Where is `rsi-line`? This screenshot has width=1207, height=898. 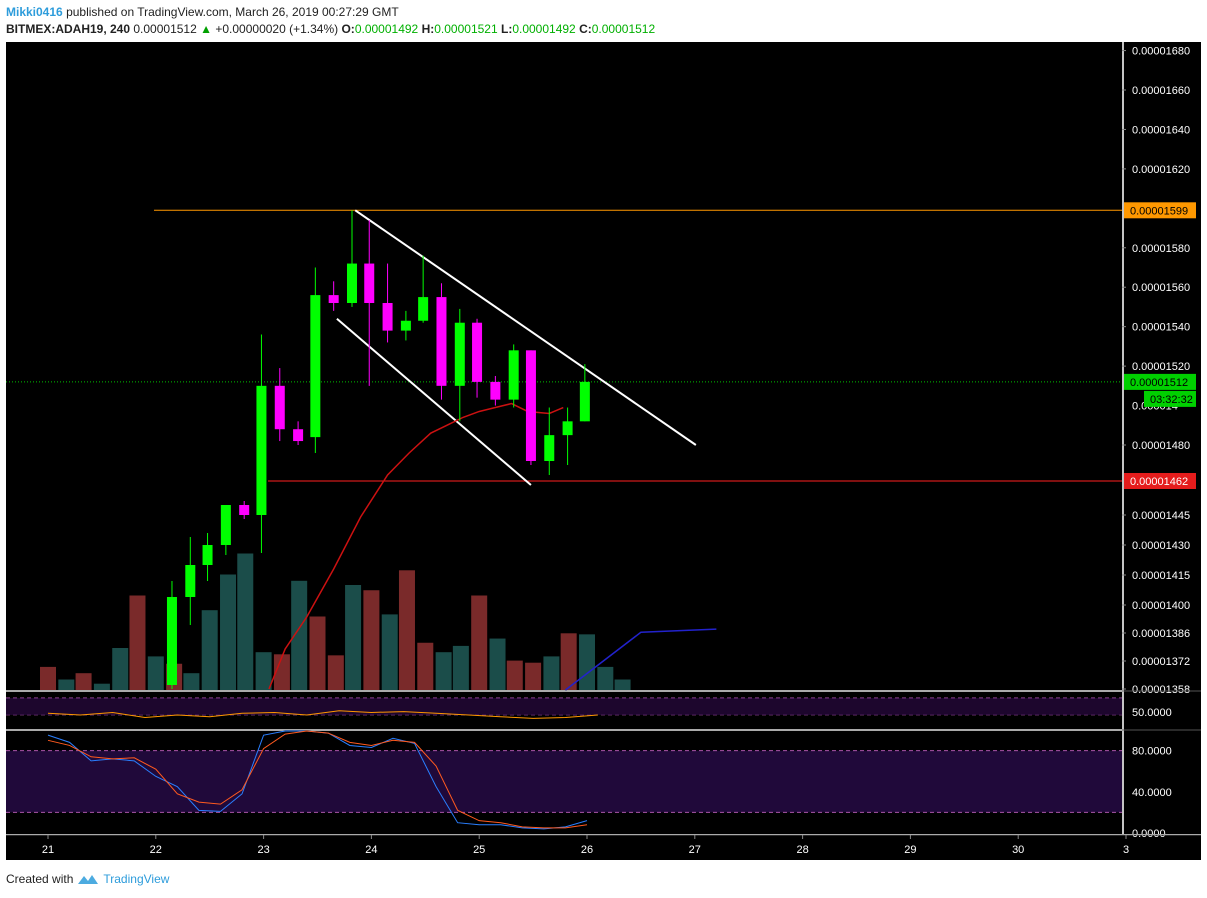 rsi-line is located at coordinates (322, 714).